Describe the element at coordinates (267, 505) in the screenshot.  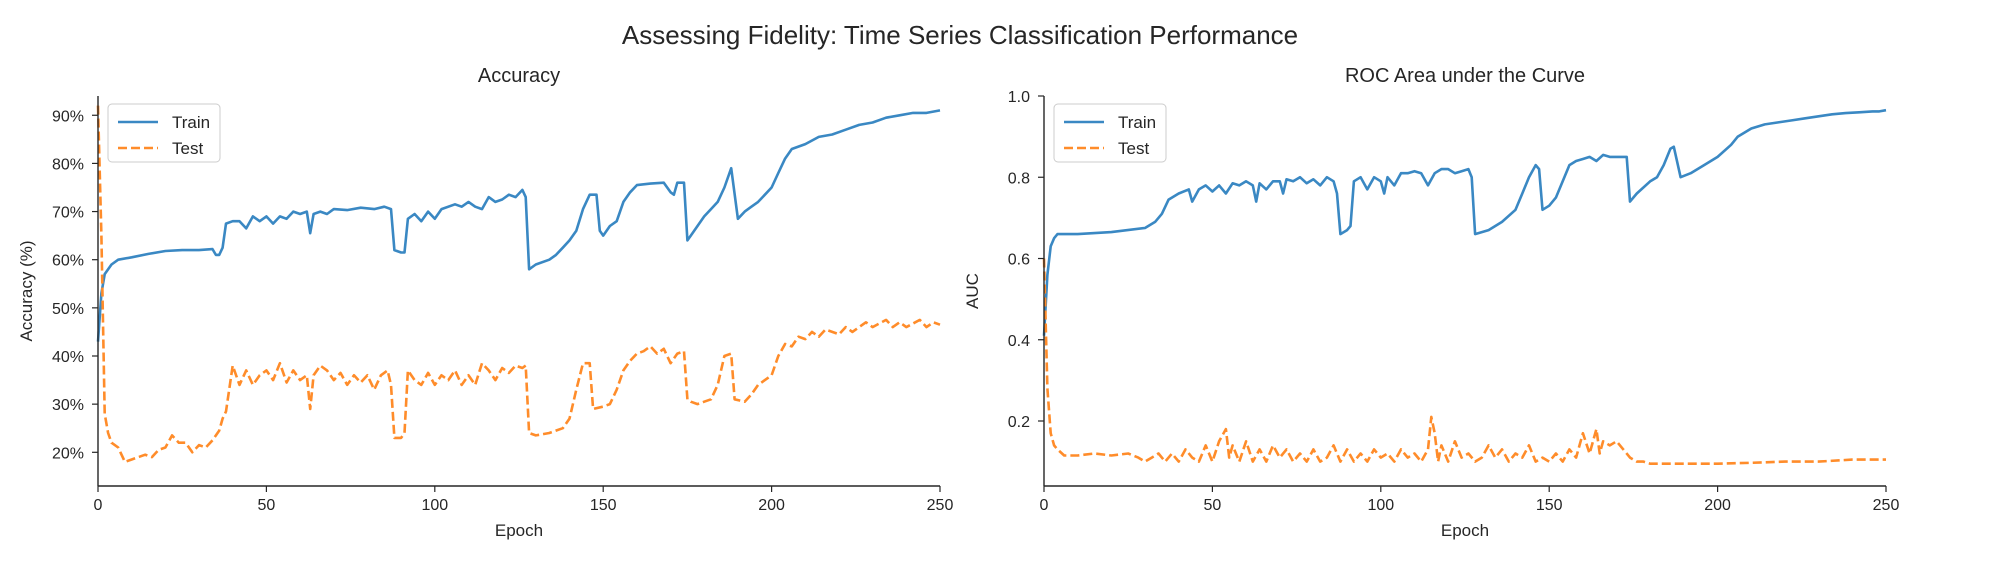
I see `accuracy-xtick-label: 50` at that location.